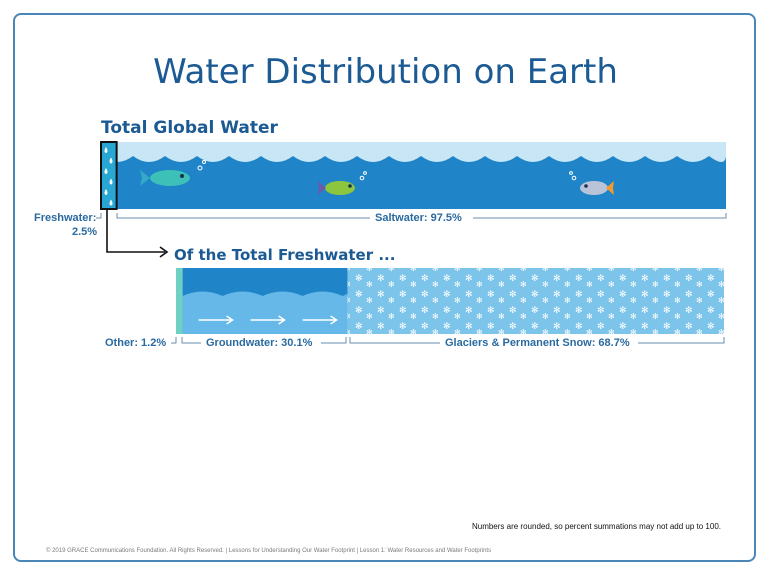  Describe the element at coordinates (259, 343) in the screenshot. I see `groundwater-label: Groundwater: 30.1%` at that location.